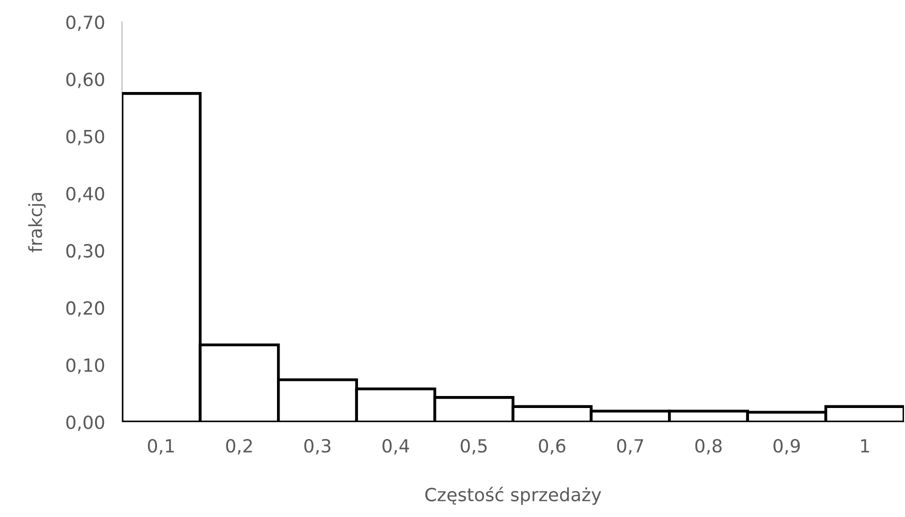 The height and width of the screenshot is (517, 905). What do you see at coordinates (85, 252) in the screenshot?
I see `y-tick-label: 0,30` at bounding box center [85, 252].